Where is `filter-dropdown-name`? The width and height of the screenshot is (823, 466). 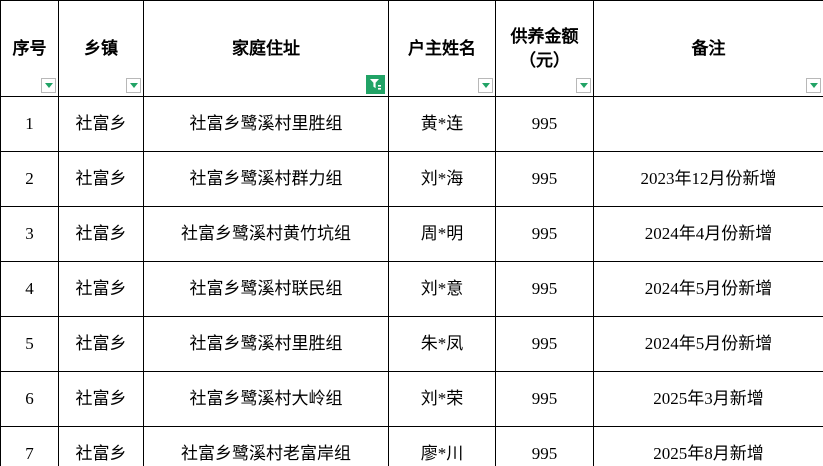 filter-dropdown-name is located at coordinates (485, 86).